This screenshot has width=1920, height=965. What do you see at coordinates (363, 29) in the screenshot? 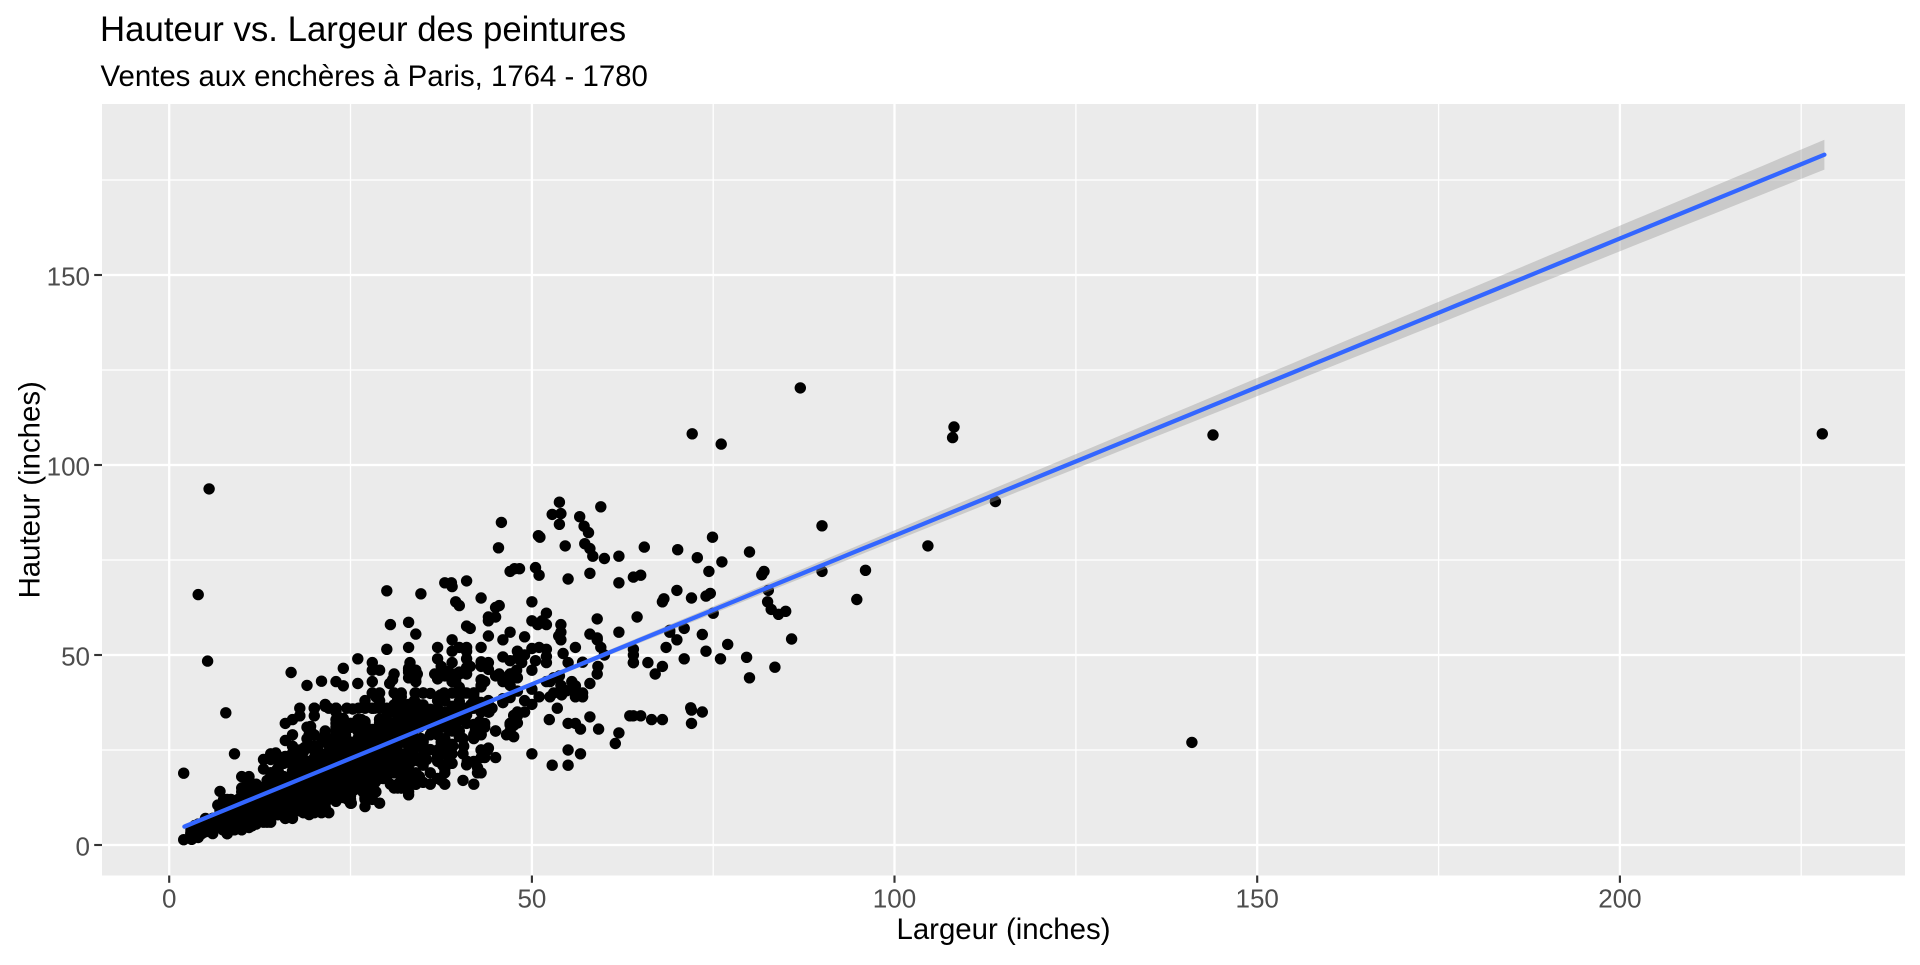
I see `svg-text:Hauteur vs. Largeur des peintu: Hauteur vs. Largeur des peintures` at bounding box center [363, 29].